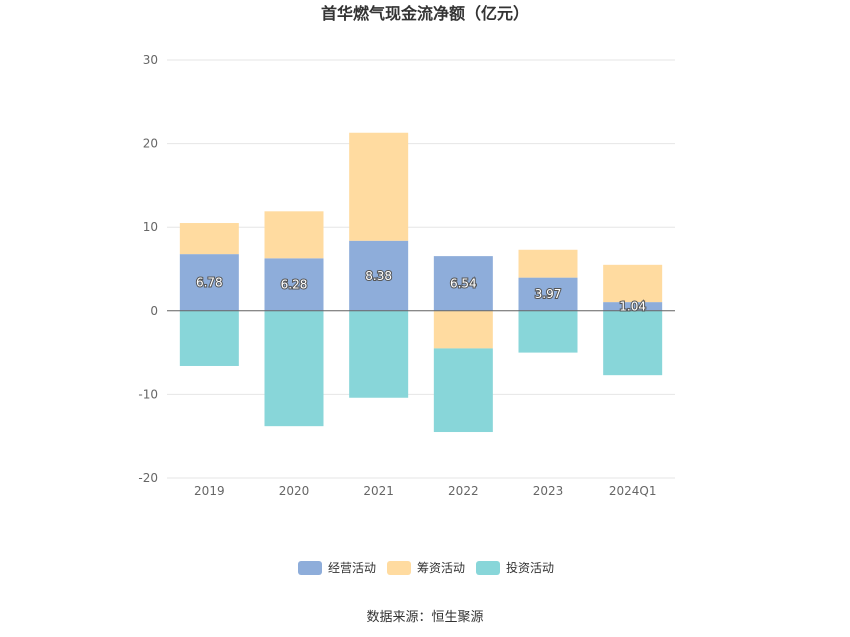 This screenshot has height=637, width=850. I want to click on legend-label: 筹资活动, so click(441, 568).